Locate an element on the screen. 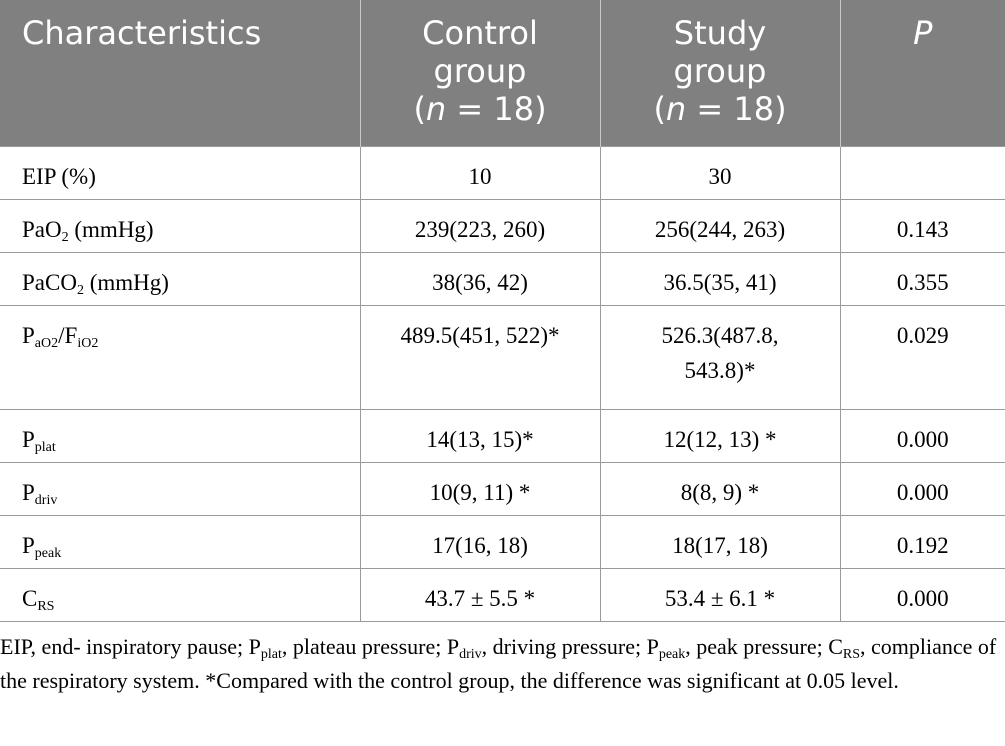  row-label-text: EIP (%) is located at coordinates (59, 176).